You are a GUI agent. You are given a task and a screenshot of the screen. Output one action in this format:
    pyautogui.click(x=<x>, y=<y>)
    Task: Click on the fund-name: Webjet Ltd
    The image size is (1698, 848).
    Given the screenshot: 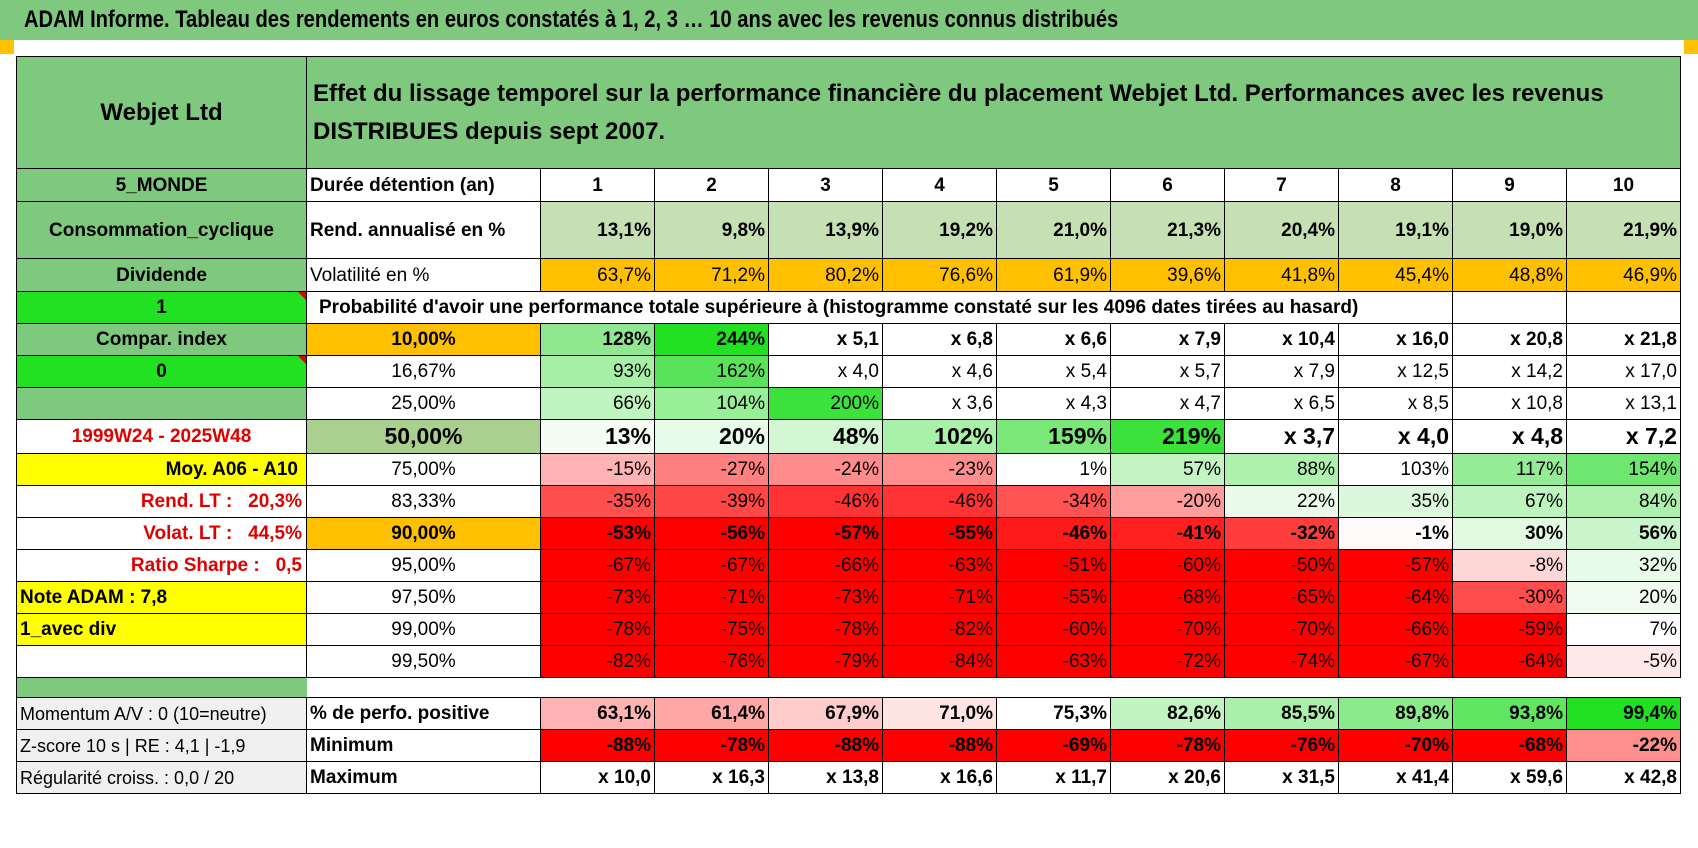 What is the action you would take?
    pyautogui.click(x=161, y=112)
    